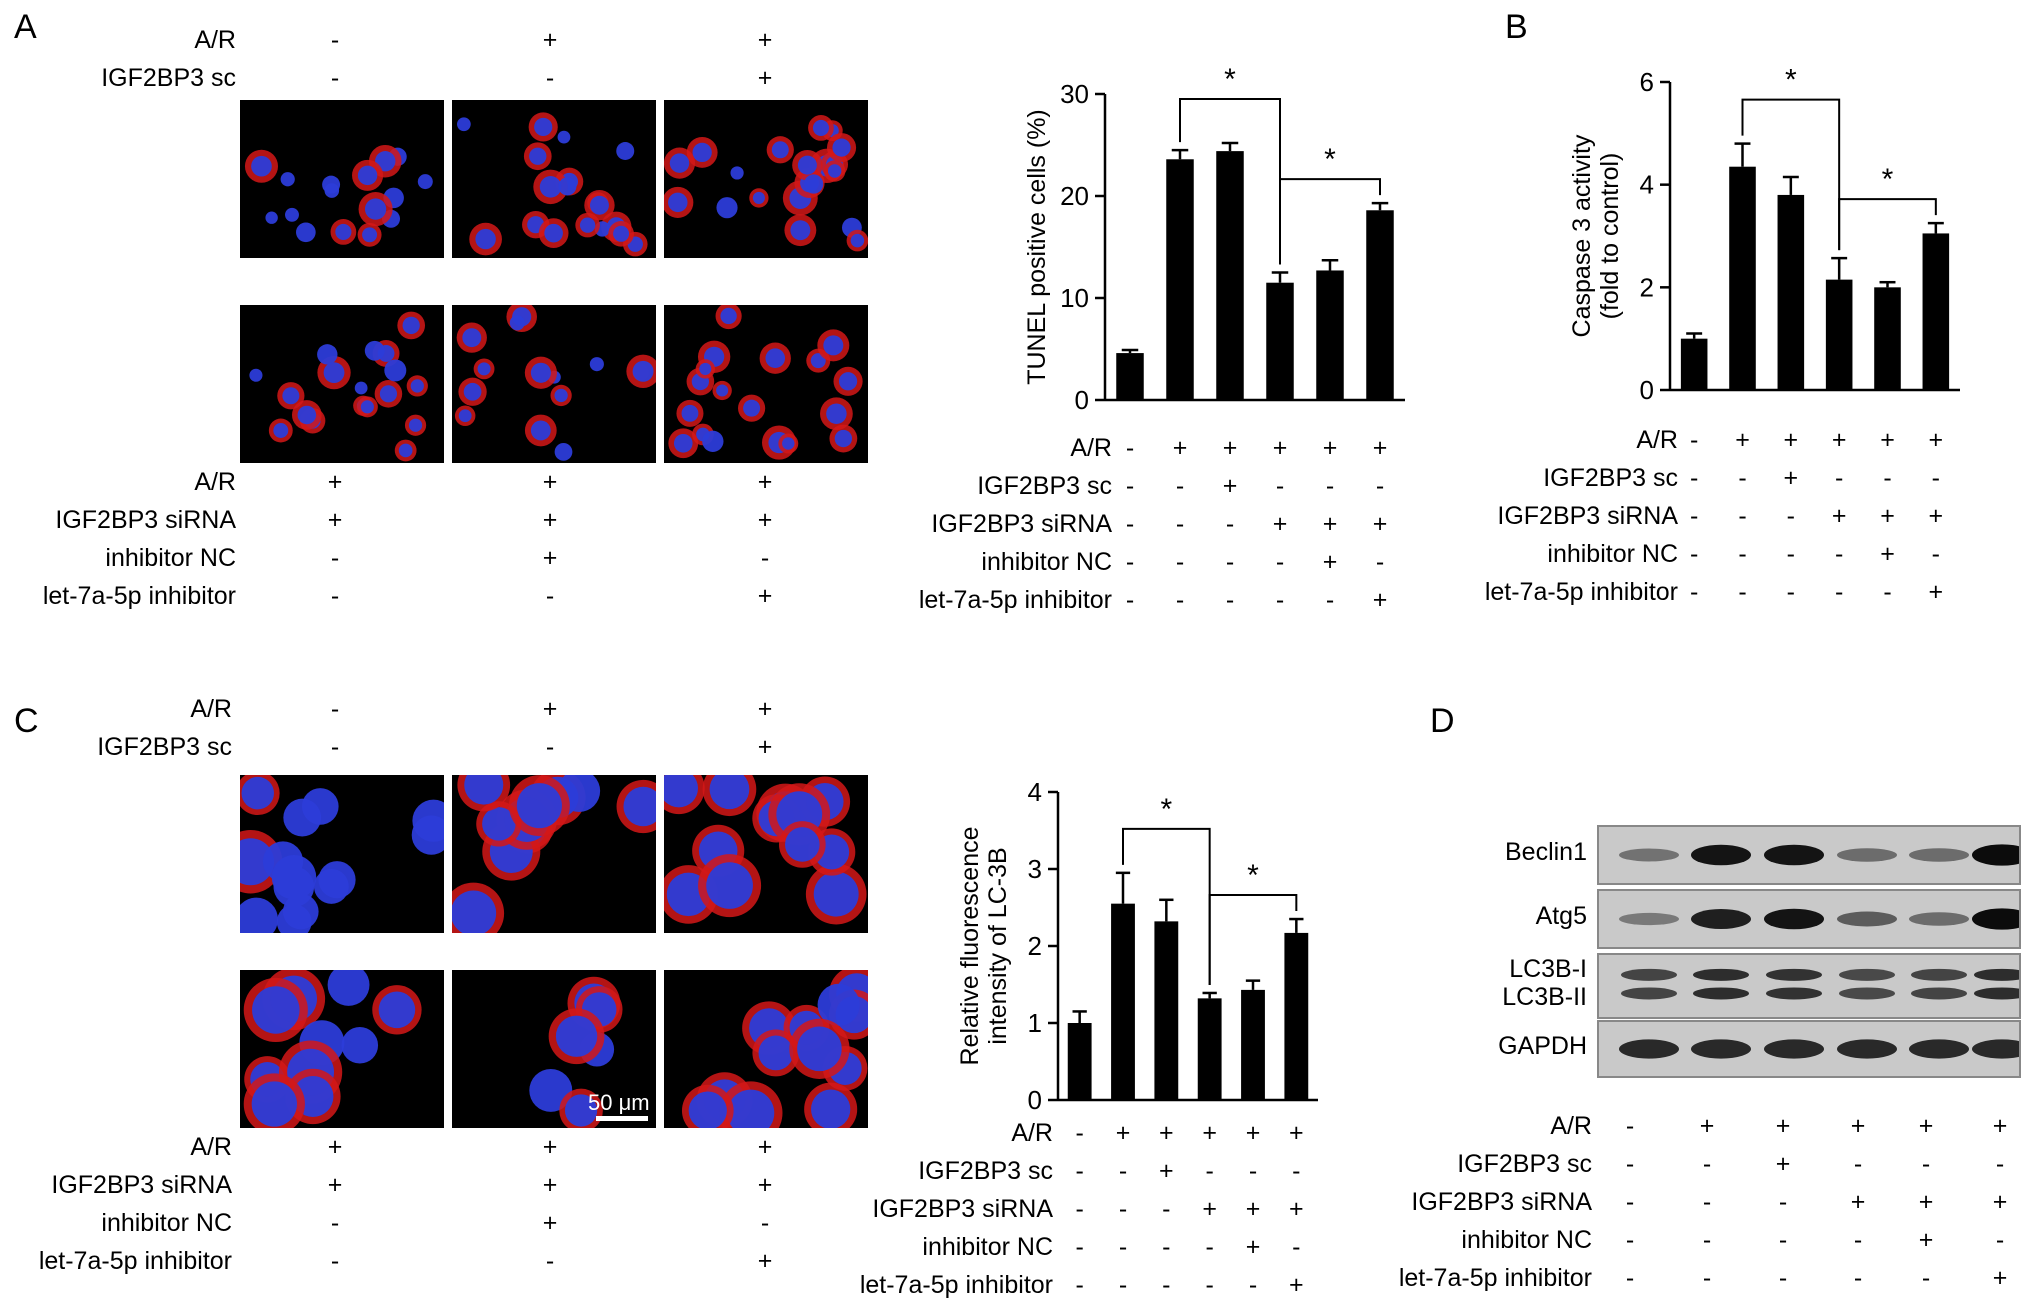 The image size is (2031, 1315). What do you see at coordinates (335, 1261) in the screenshot?
I see `c-bottom-sign: -` at bounding box center [335, 1261].